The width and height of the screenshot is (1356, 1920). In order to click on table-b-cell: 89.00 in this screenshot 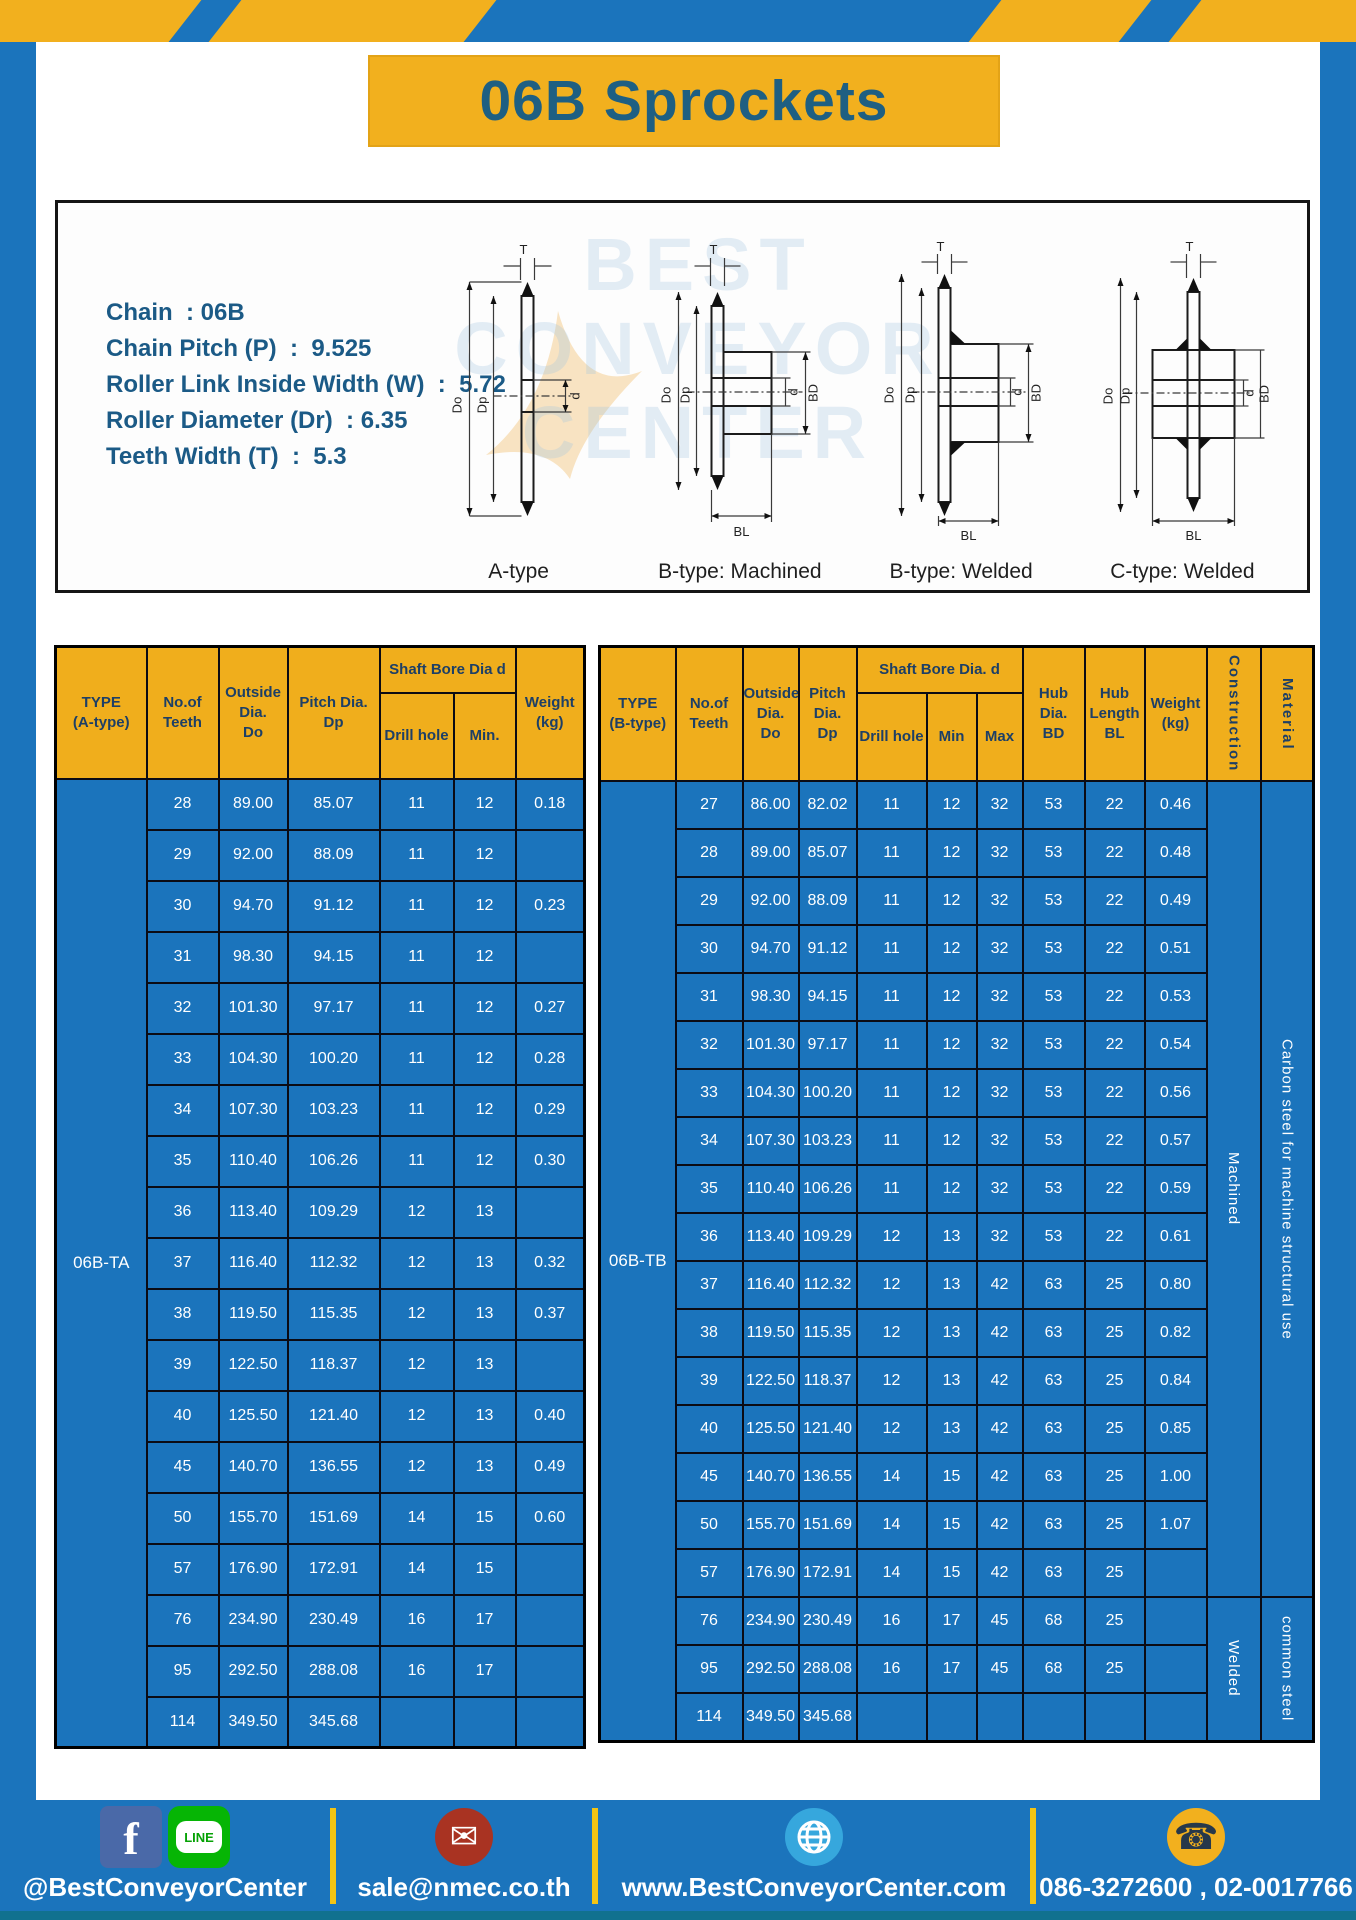, I will do `click(770, 853)`.